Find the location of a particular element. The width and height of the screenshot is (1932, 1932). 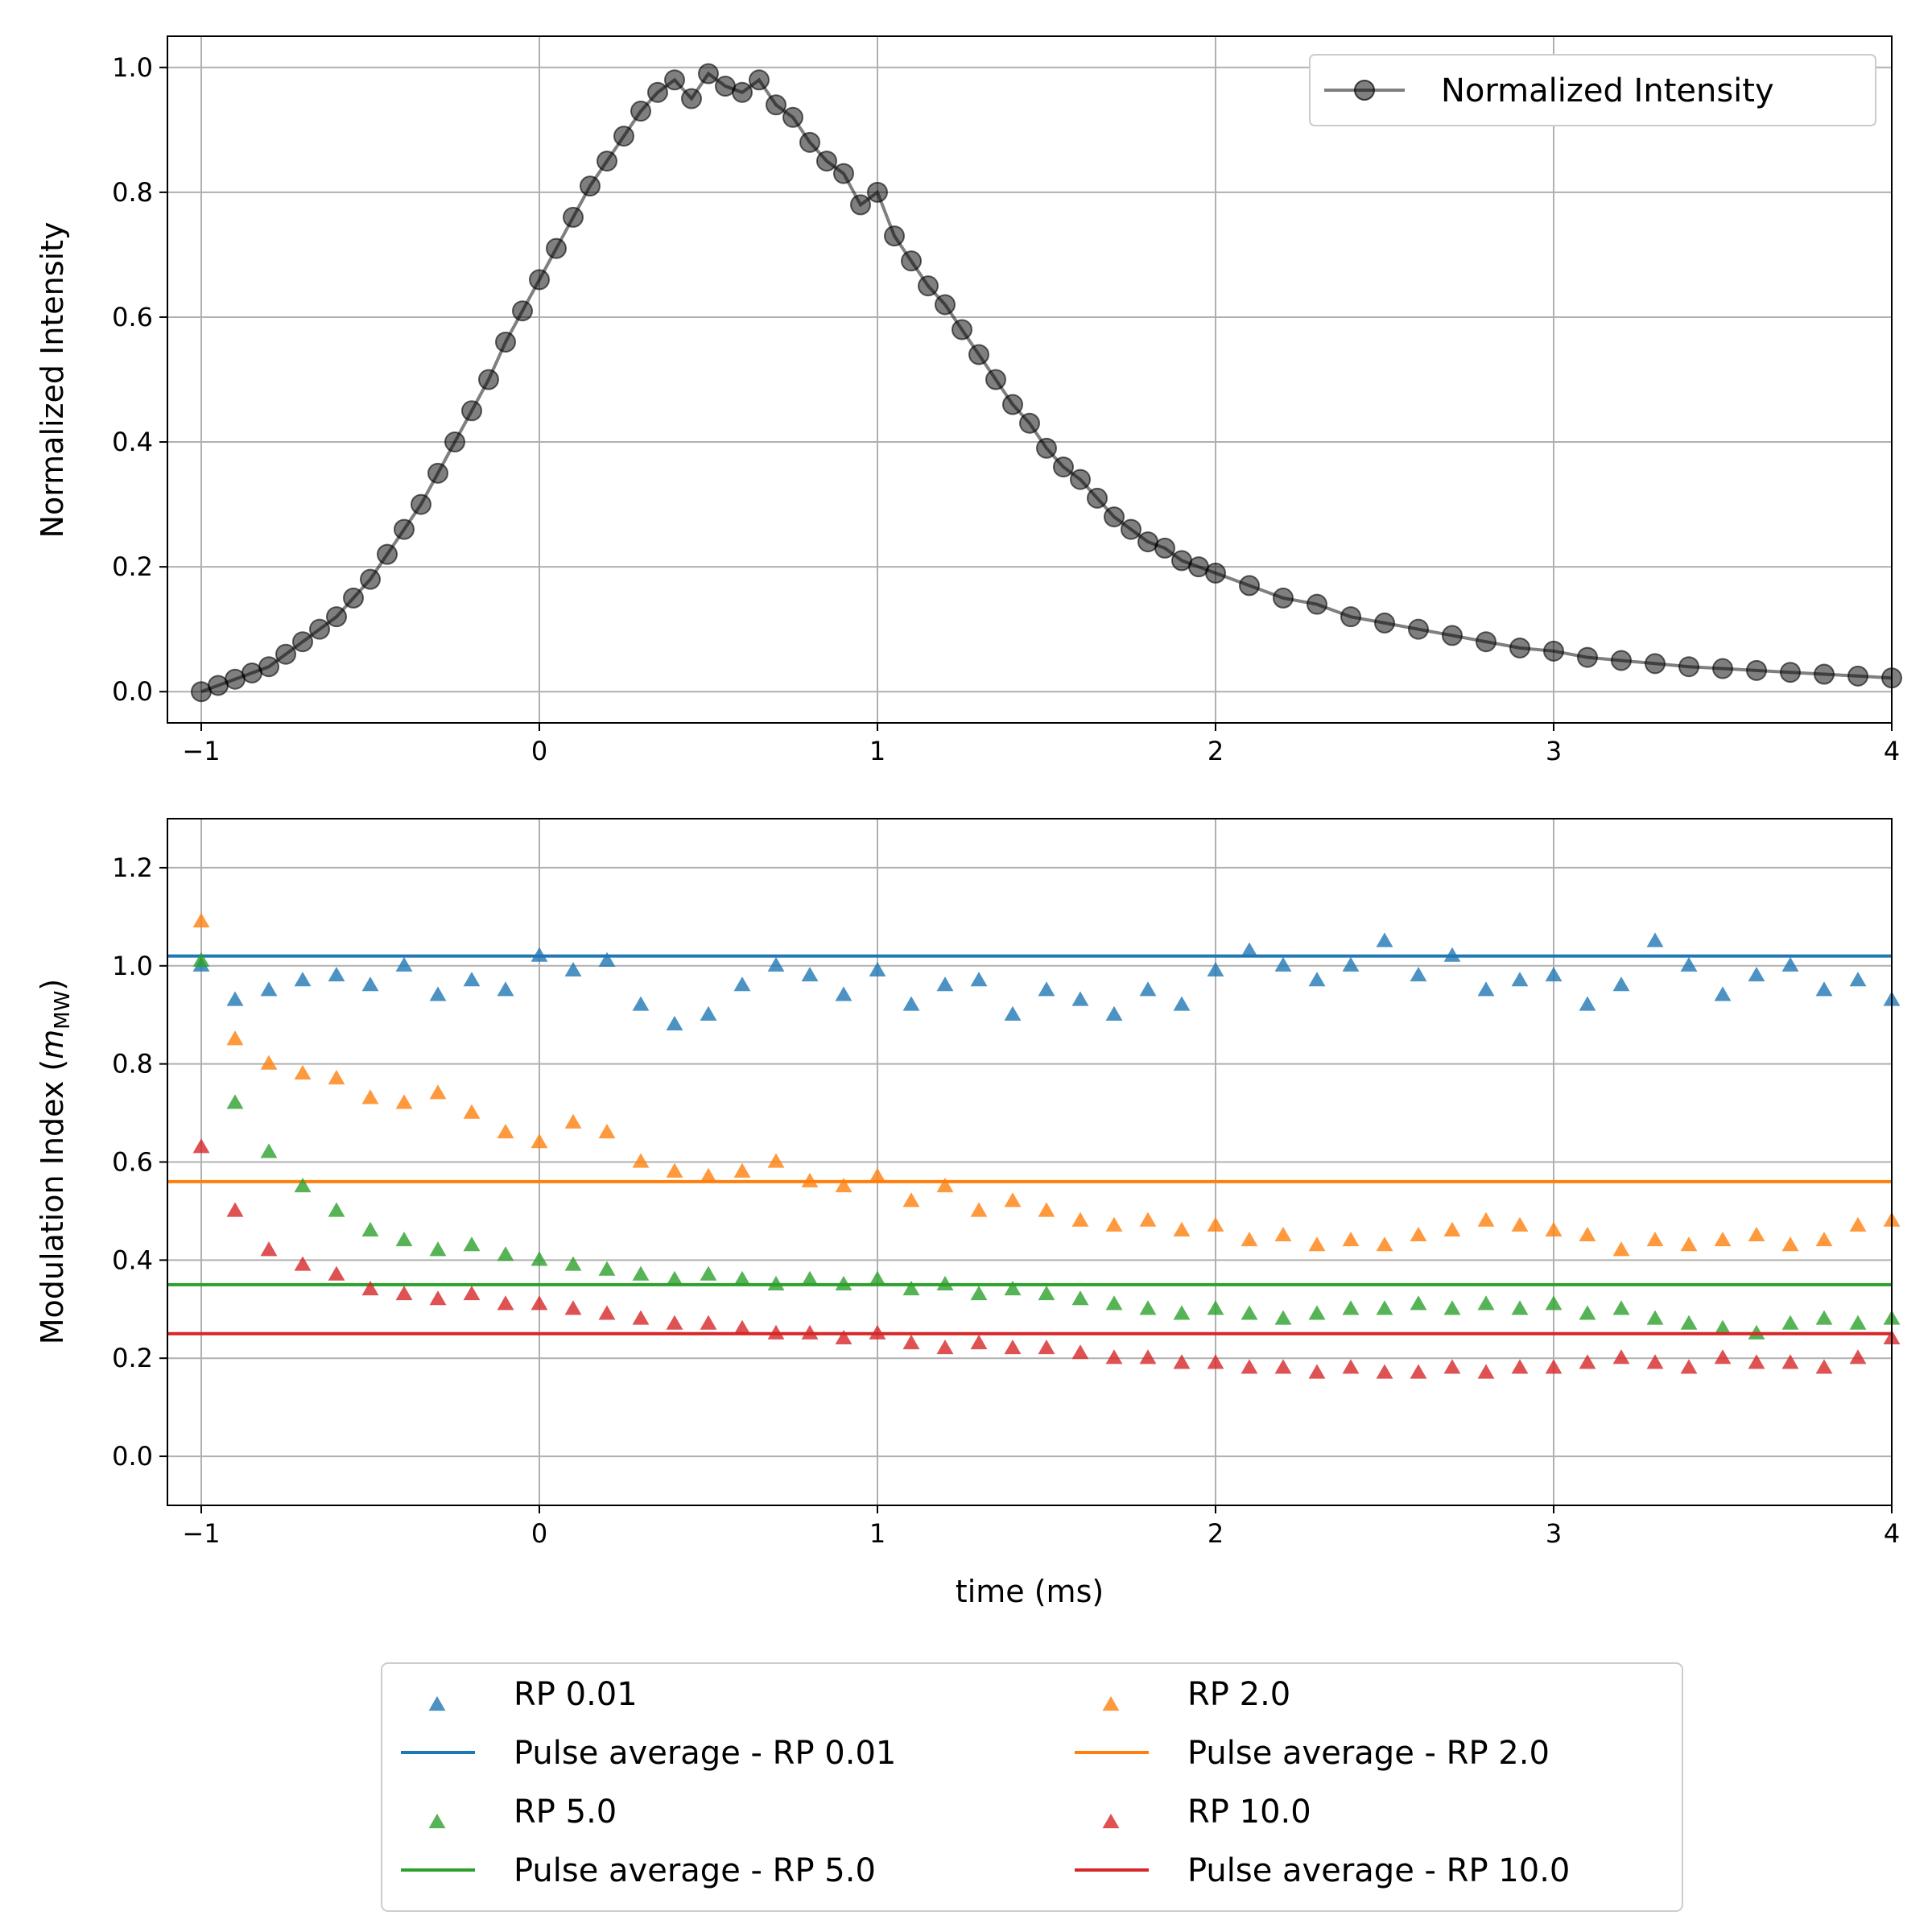

legend-average-label-rp-2-0: Pulse average - RP 2.0 is located at coordinates (1368, 1753).